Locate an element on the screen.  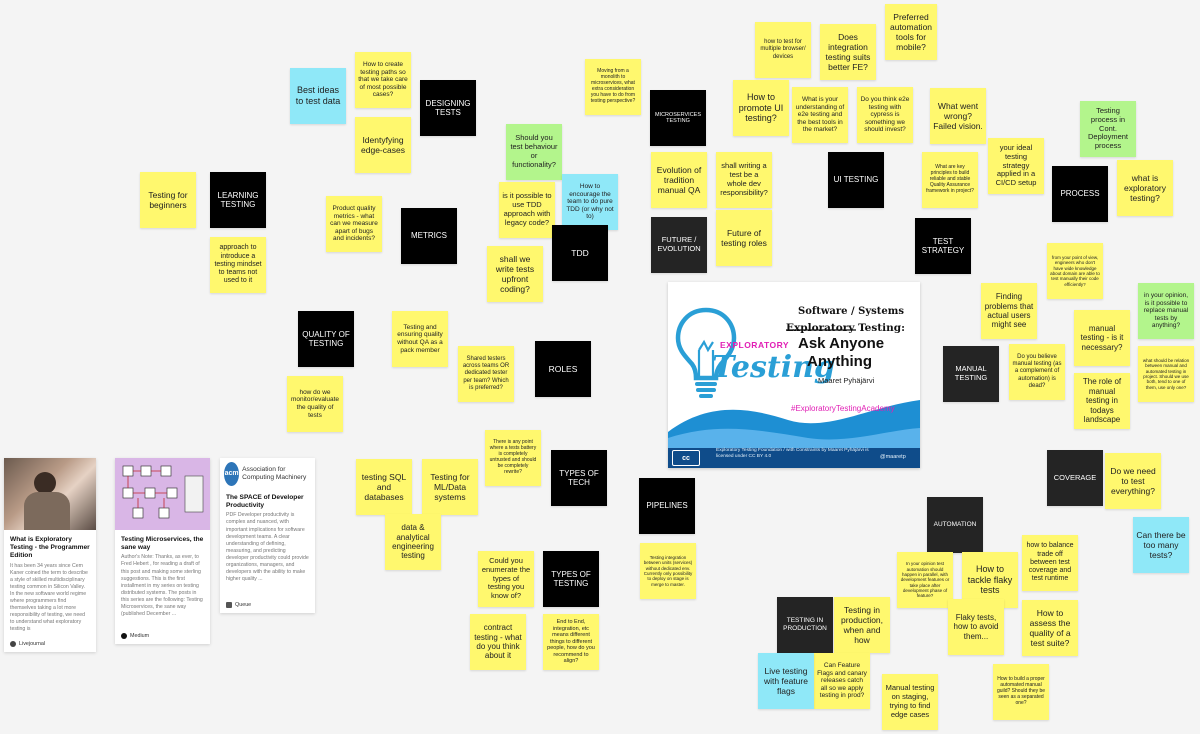
note-text: PROCESS is located at coordinates (1080, 194).